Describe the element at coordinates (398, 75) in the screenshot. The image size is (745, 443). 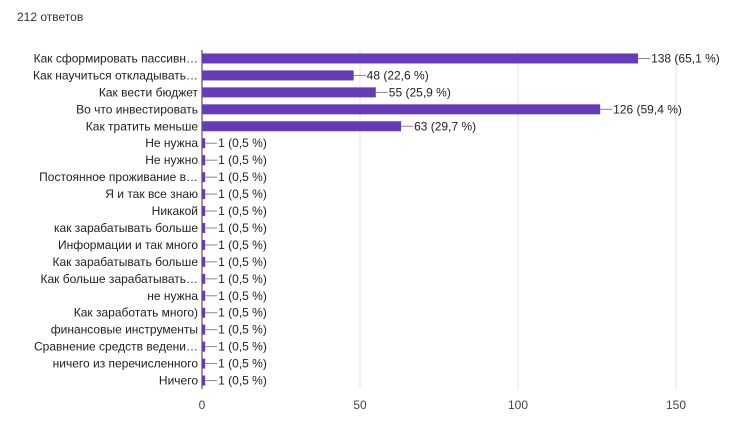
I see `value-label: 48 (22,6 %)` at that location.